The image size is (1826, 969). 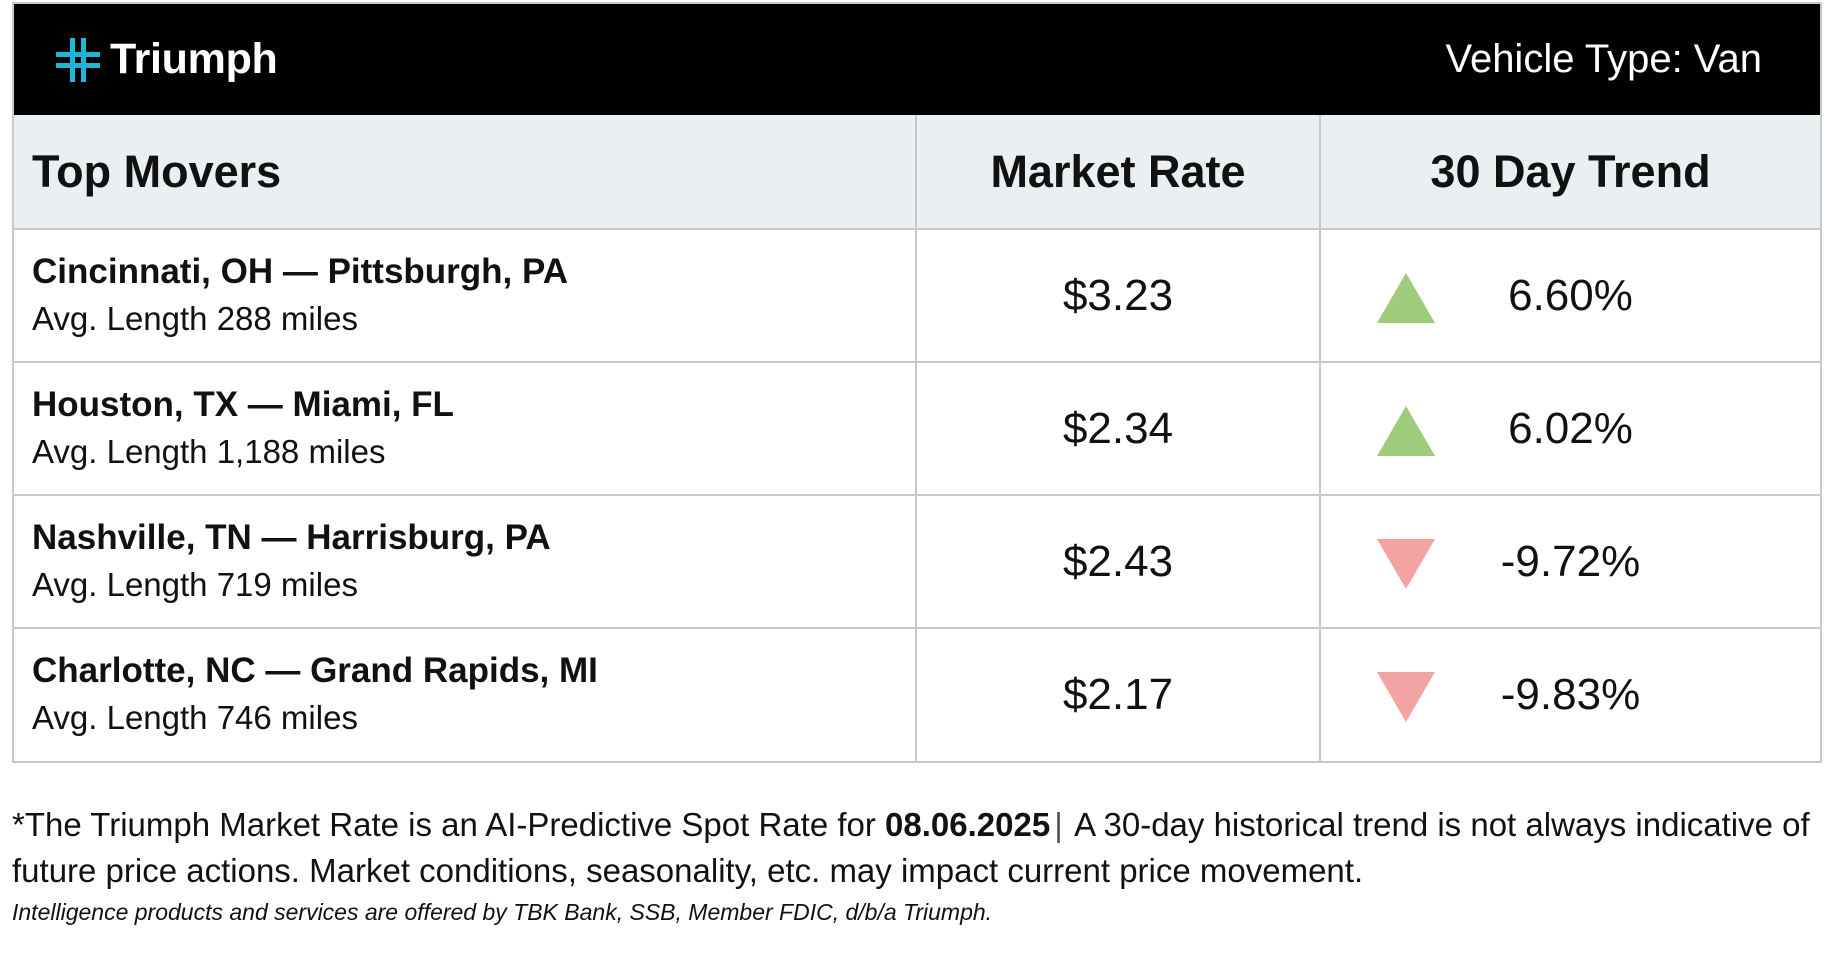 I want to click on trend-percent: -9.72%, so click(x=1570, y=561).